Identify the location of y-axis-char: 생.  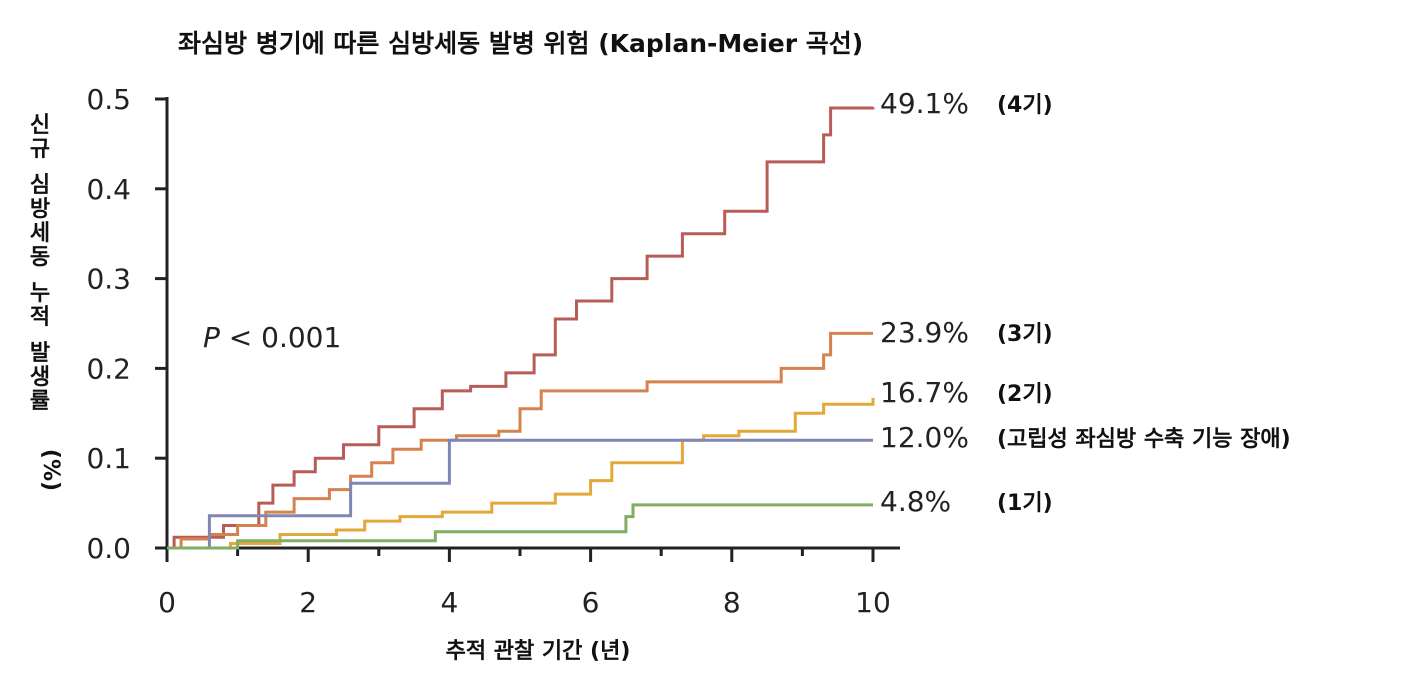
(40, 377).